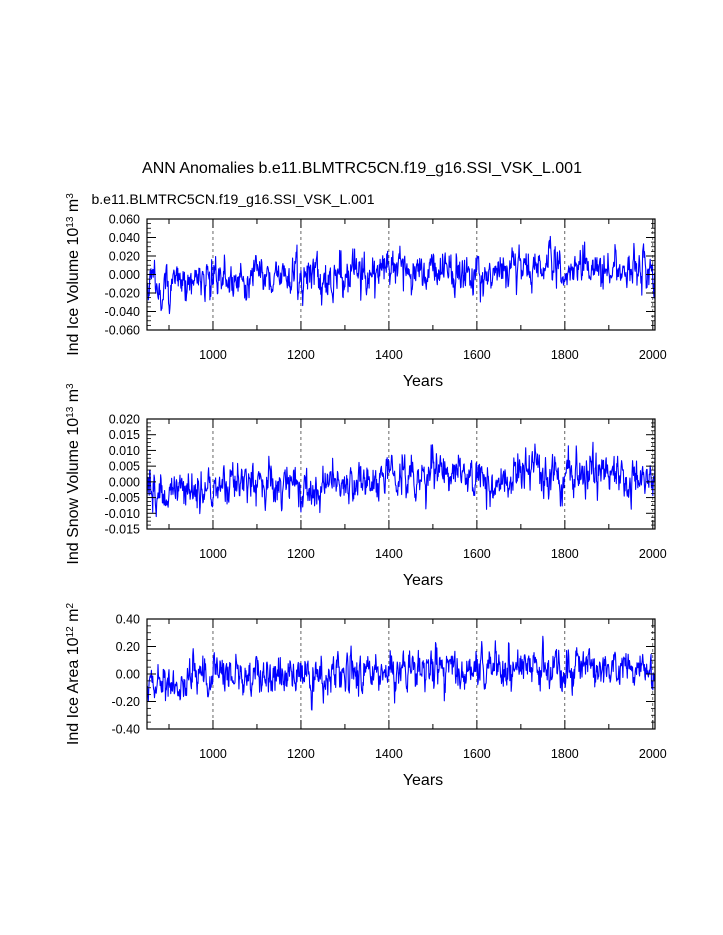 This screenshot has width=723, height=935. What do you see at coordinates (122, 514) in the screenshot?
I see `y-tick-label: -0.010` at bounding box center [122, 514].